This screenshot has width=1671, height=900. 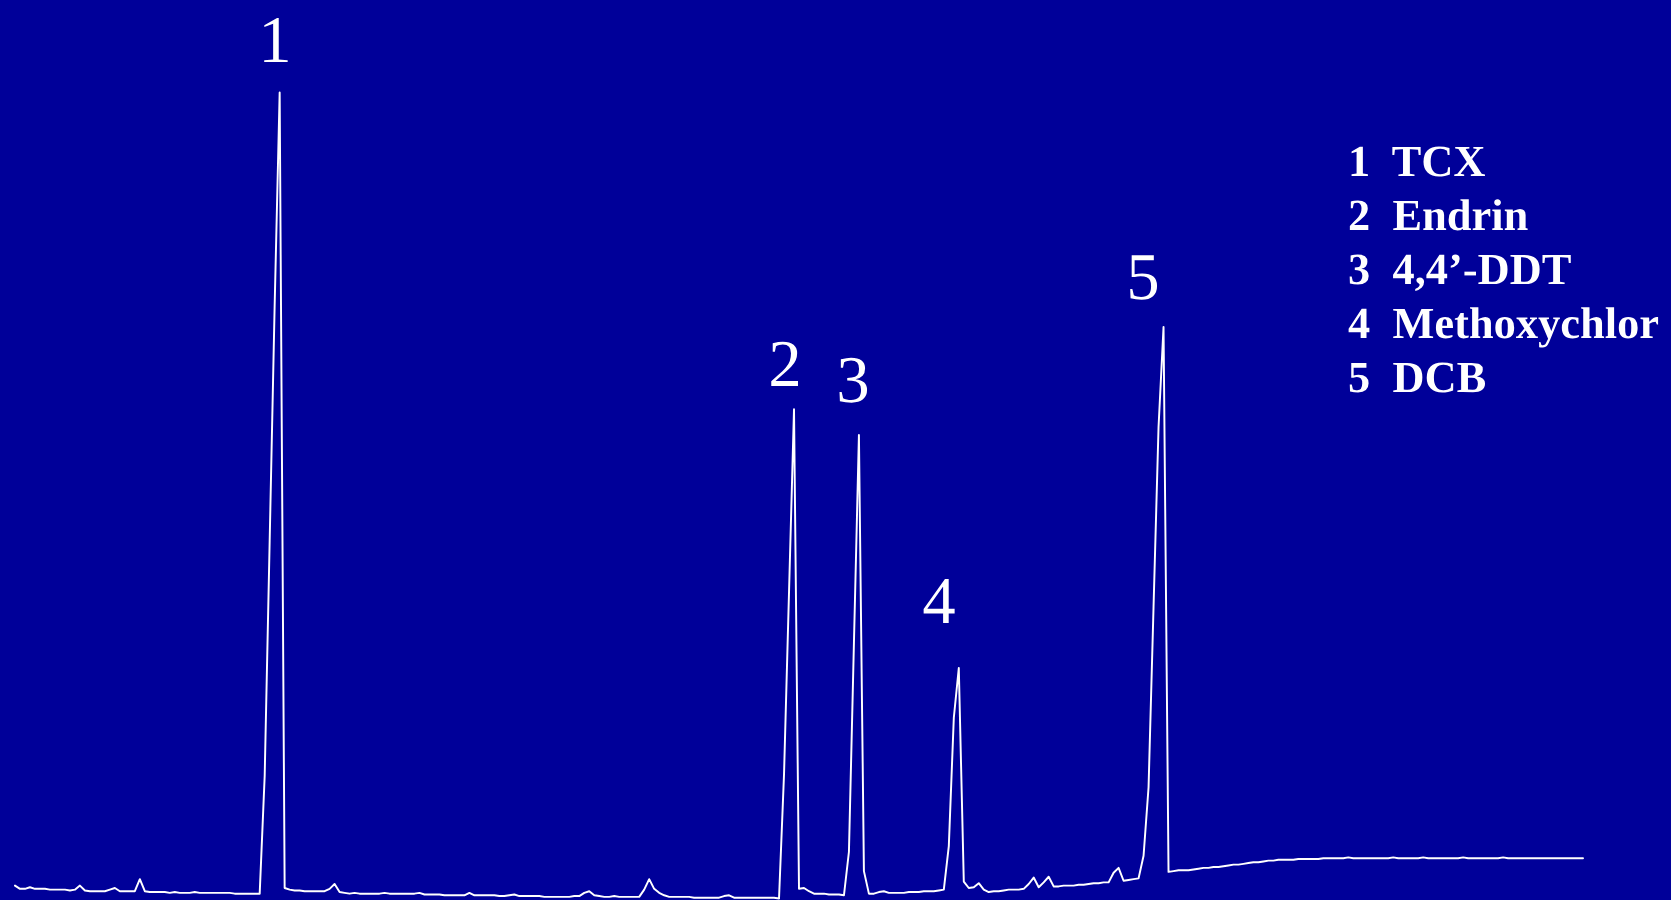 I want to click on annotation: 3 4,4’-DDT, so click(x=1460, y=272).